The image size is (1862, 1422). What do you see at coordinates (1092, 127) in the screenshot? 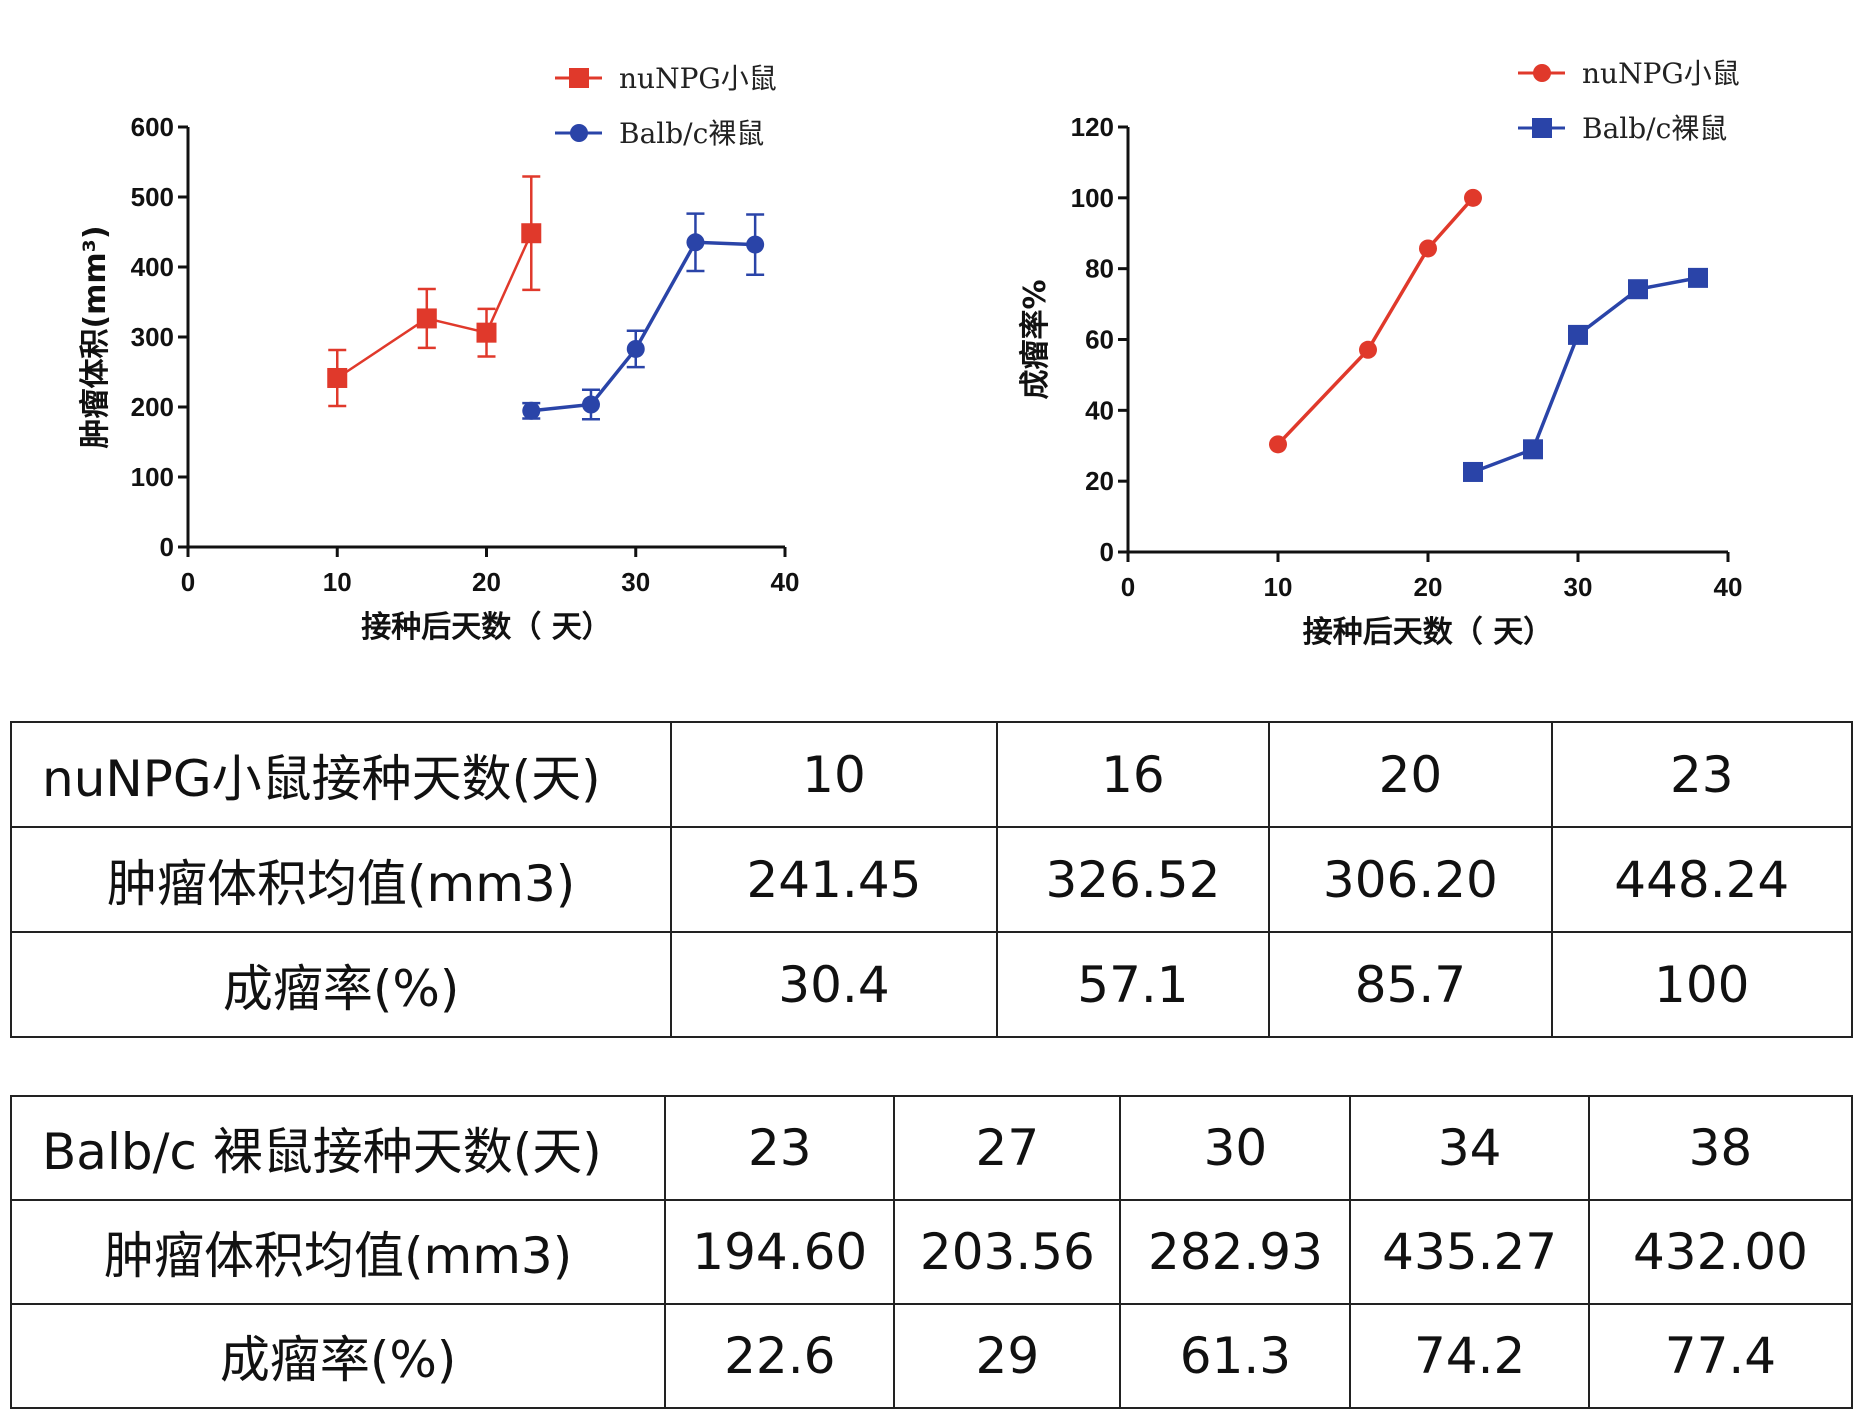
I see `y-tick-label: 120` at bounding box center [1092, 127].